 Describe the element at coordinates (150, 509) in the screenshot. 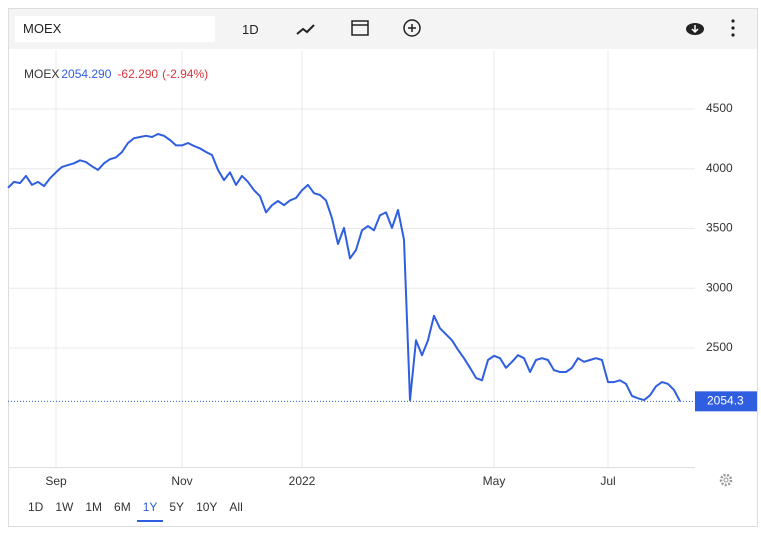

I see `range-button: 1Y` at that location.